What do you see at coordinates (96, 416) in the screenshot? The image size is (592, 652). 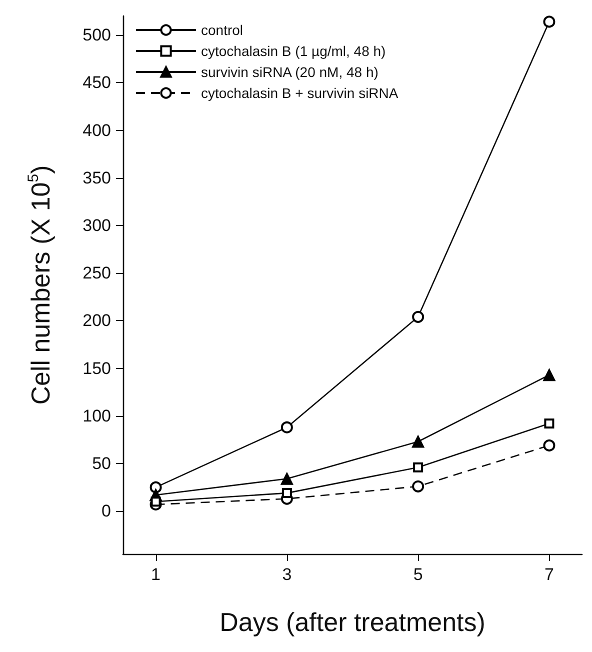 I see `y-tick-label: 100` at bounding box center [96, 416].